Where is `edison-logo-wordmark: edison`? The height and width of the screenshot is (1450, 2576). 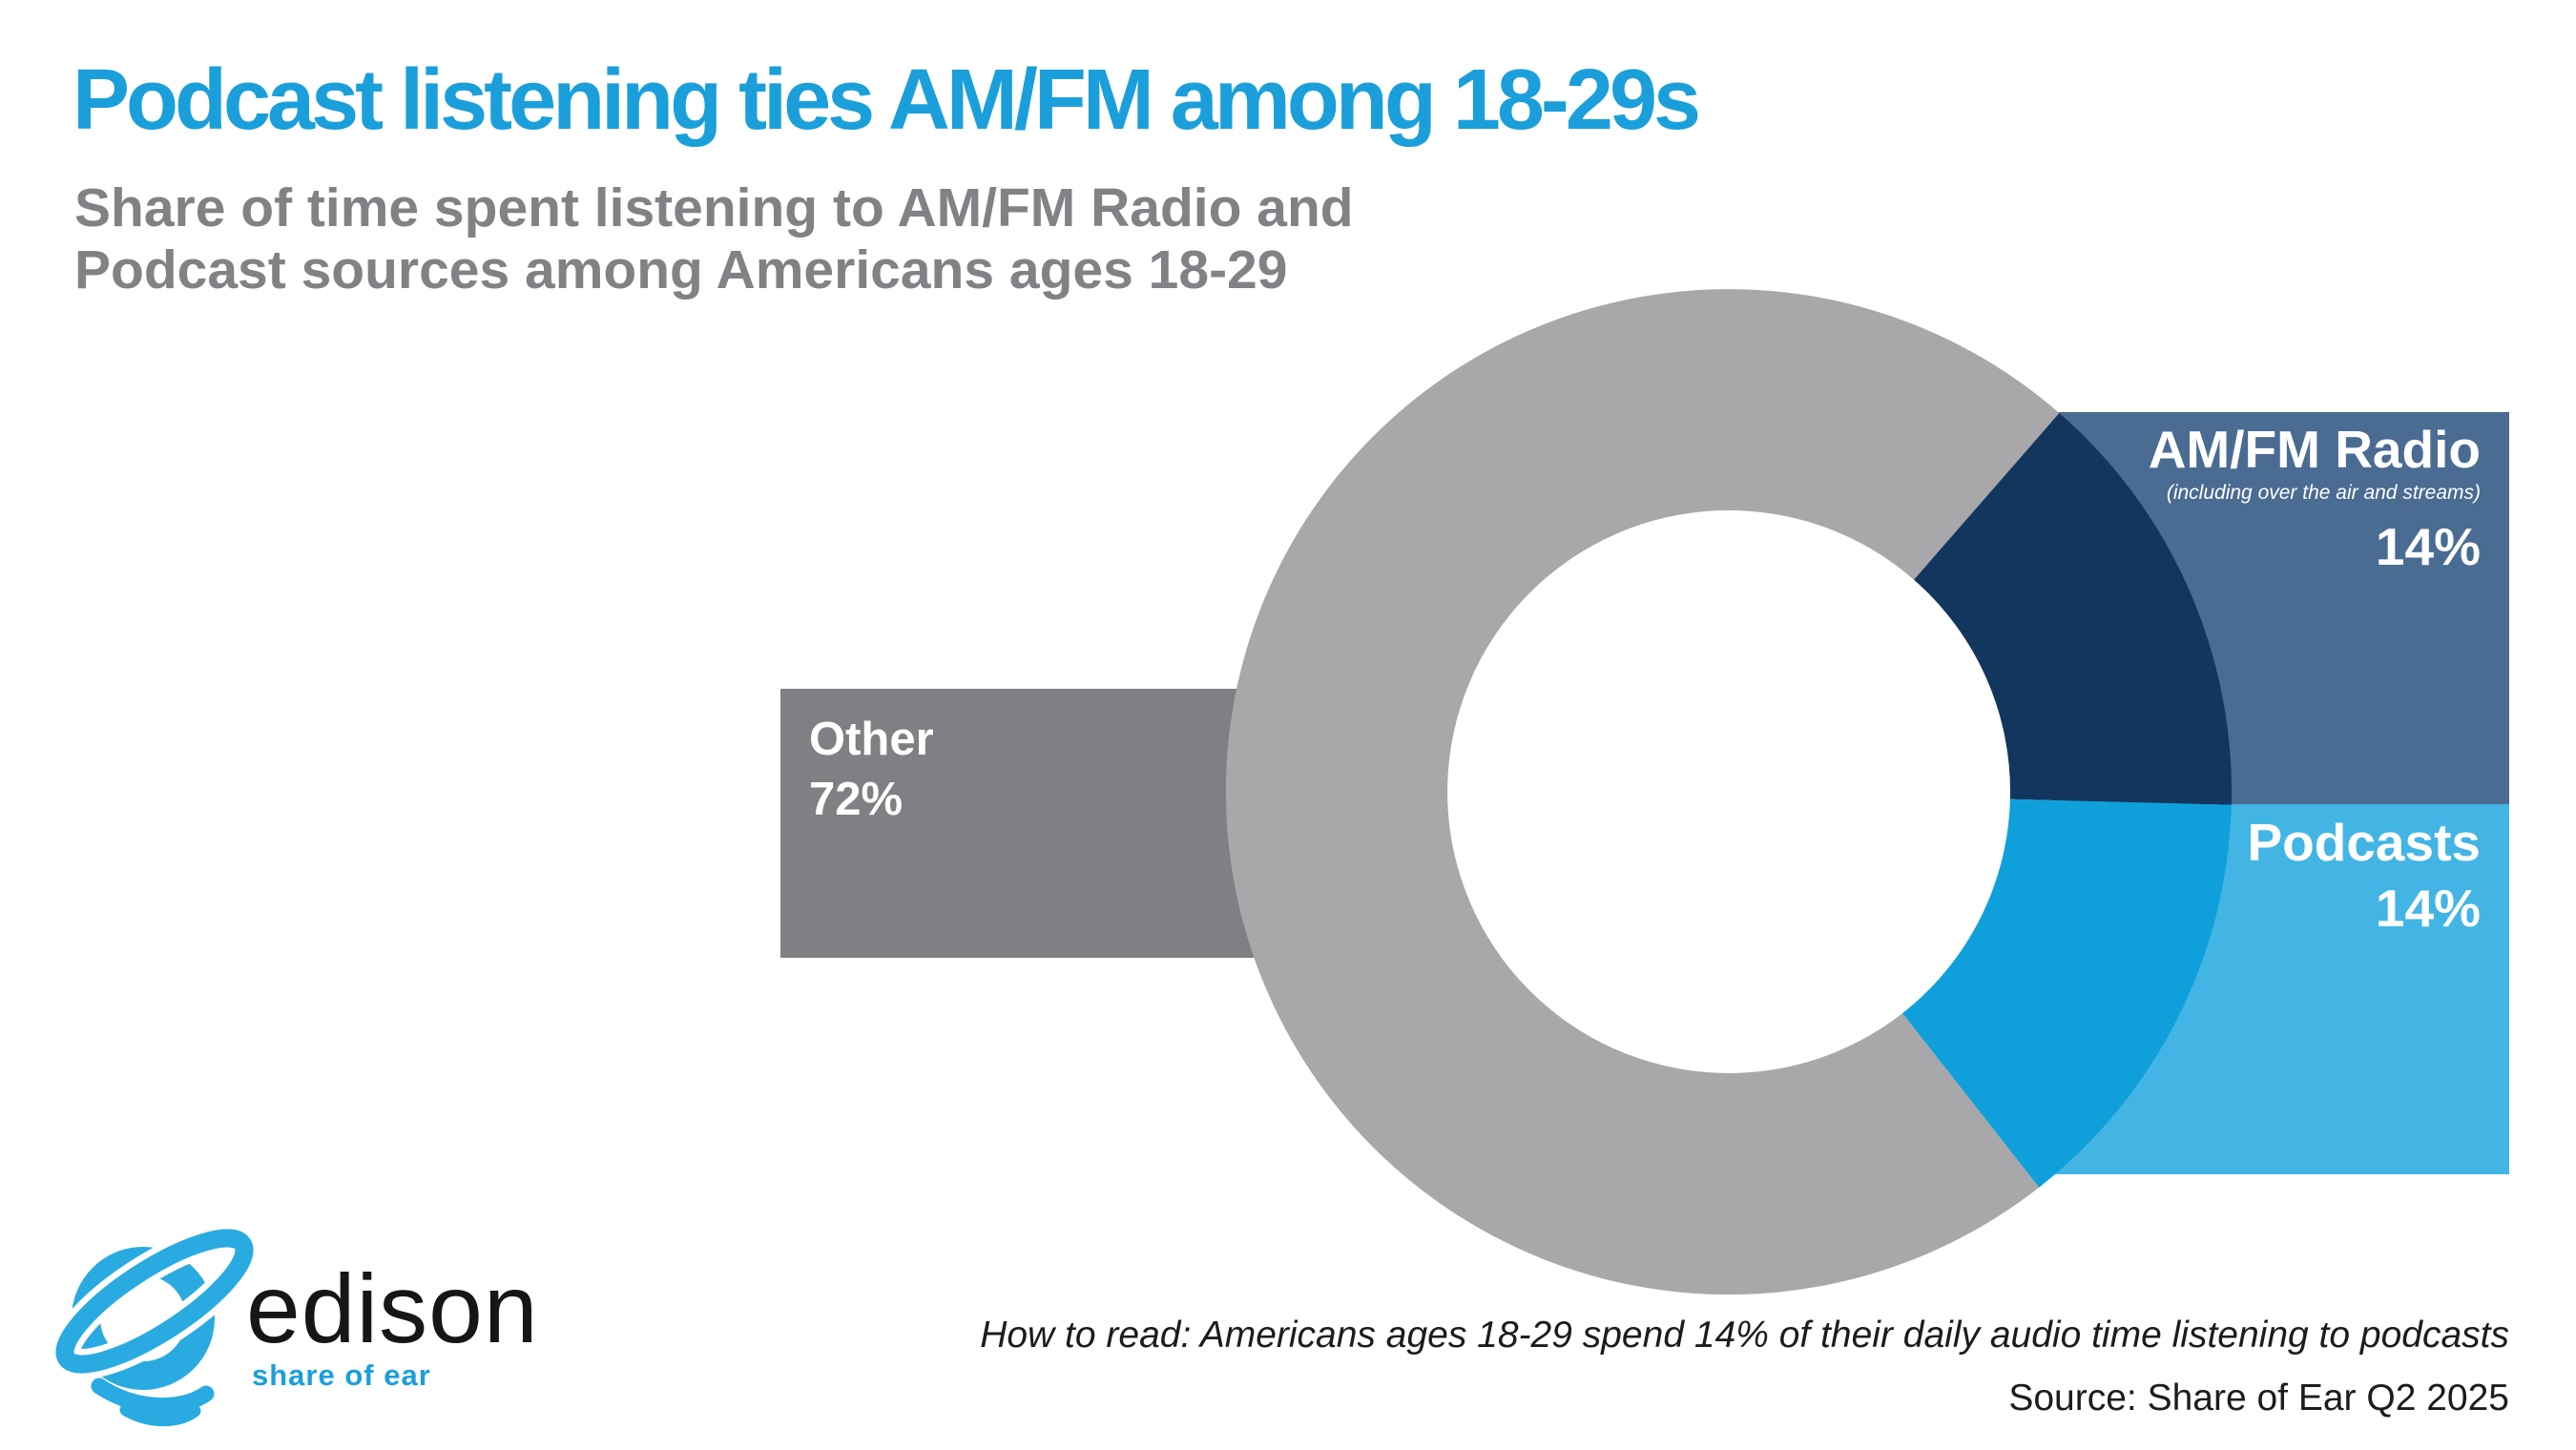 edison-logo-wordmark: edison is located at coordinates (392, 1309).